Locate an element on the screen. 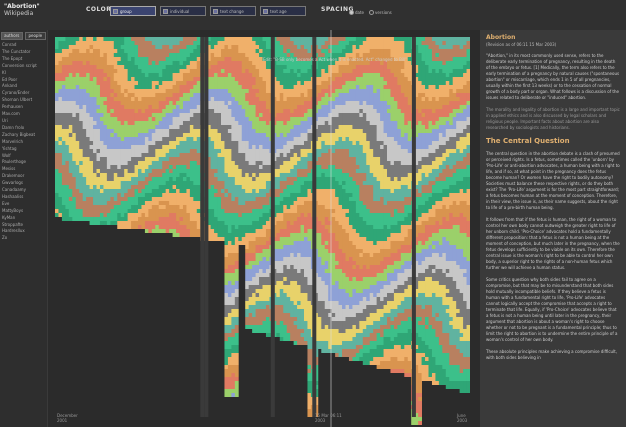 The width and height of the screenshot is (626, 427). author-item: Yishtag is located at coordinates (9, 148).